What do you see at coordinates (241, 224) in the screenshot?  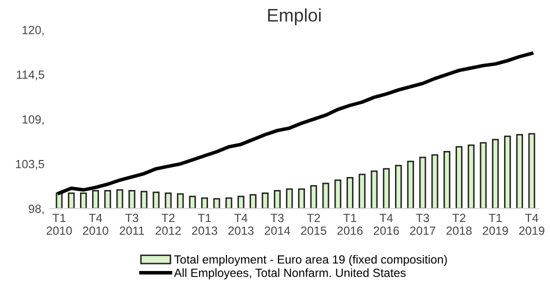 I see `x-tick-label: T4 2013` at bounding box center [241, 224].